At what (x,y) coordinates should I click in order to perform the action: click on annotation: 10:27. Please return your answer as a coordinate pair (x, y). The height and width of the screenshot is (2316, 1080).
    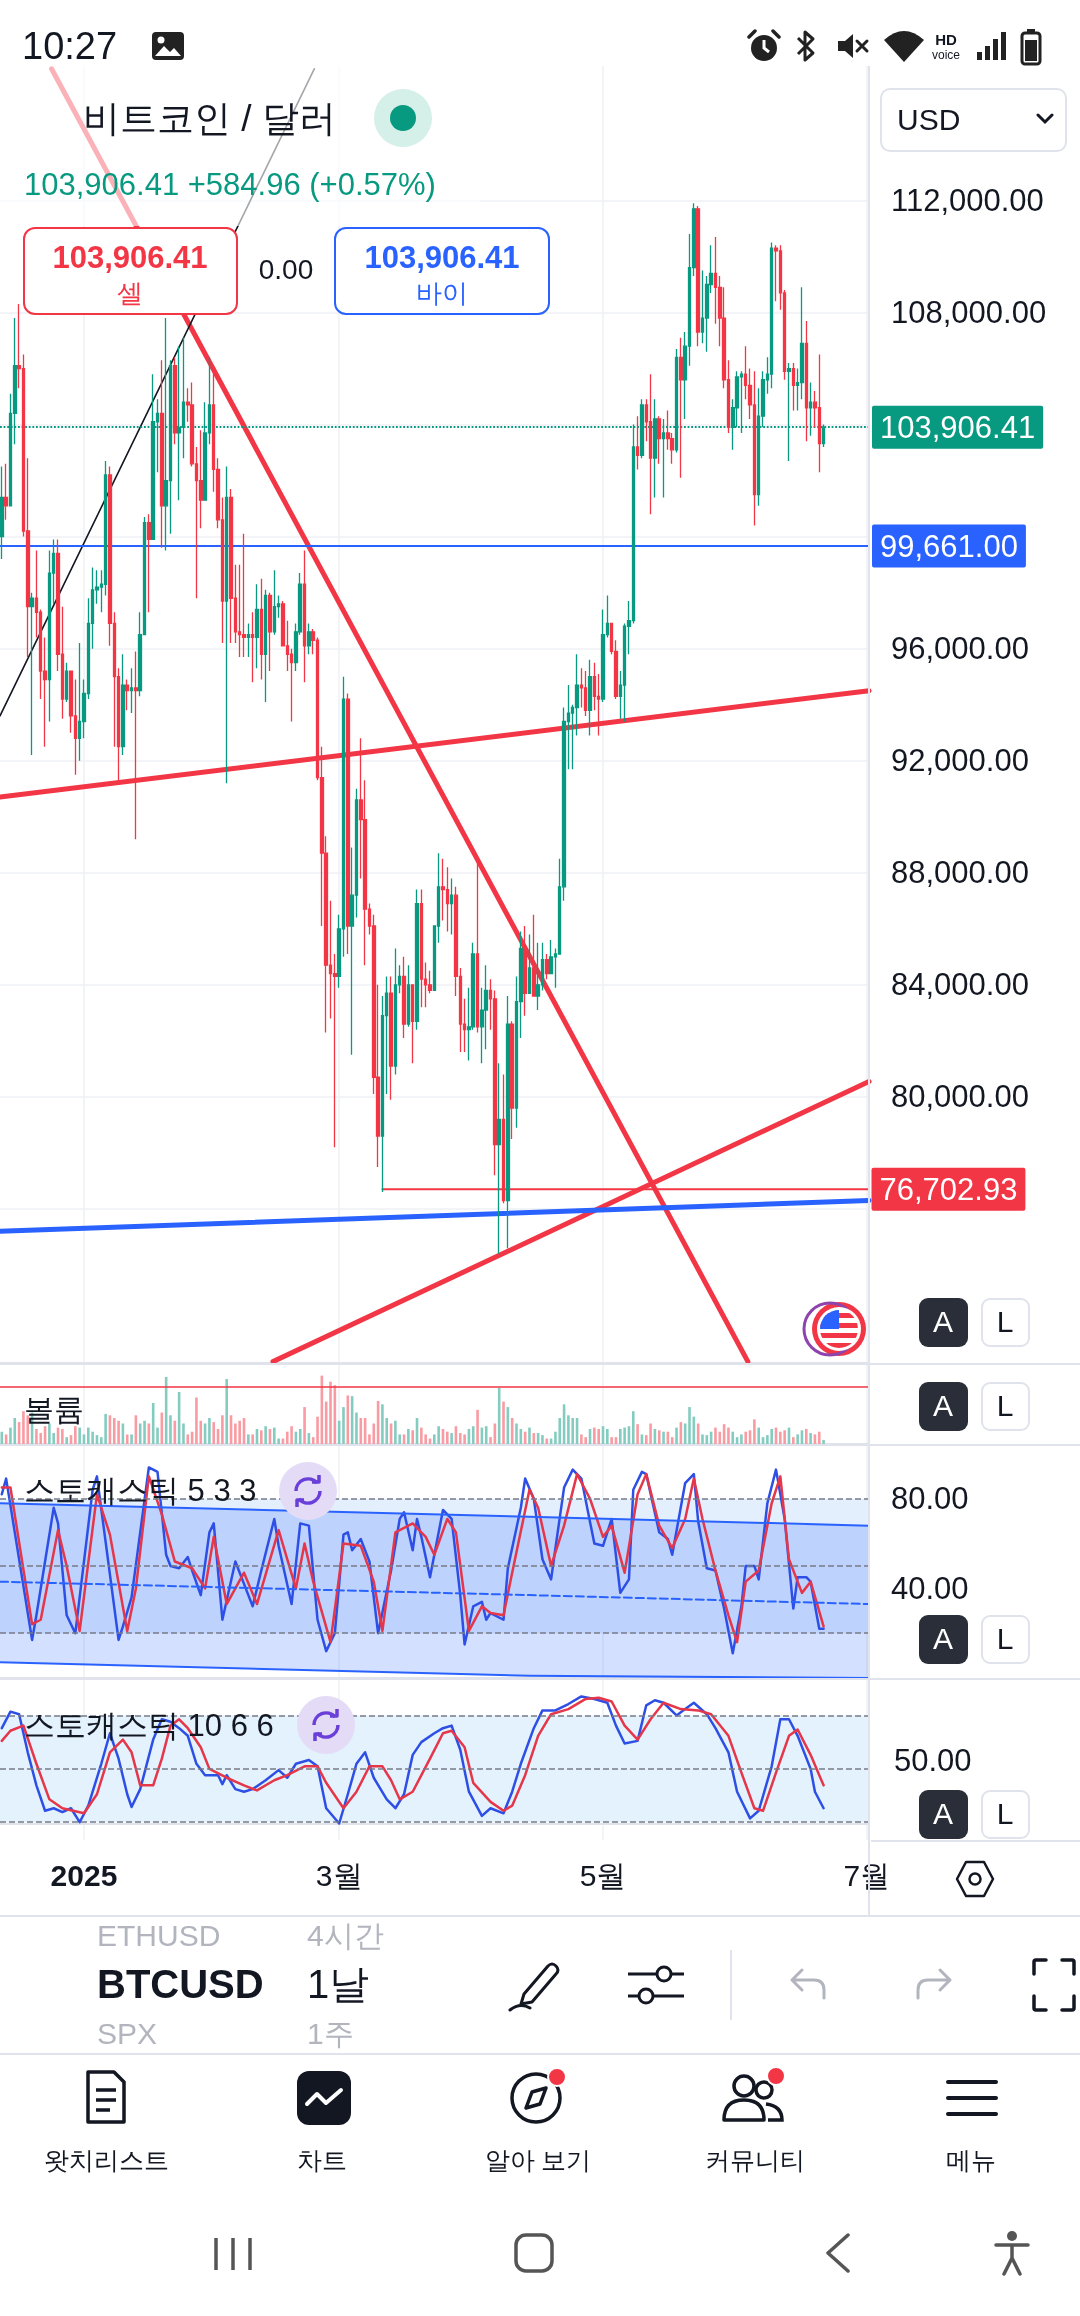
    Looking at the image, I should click on (70, 46).